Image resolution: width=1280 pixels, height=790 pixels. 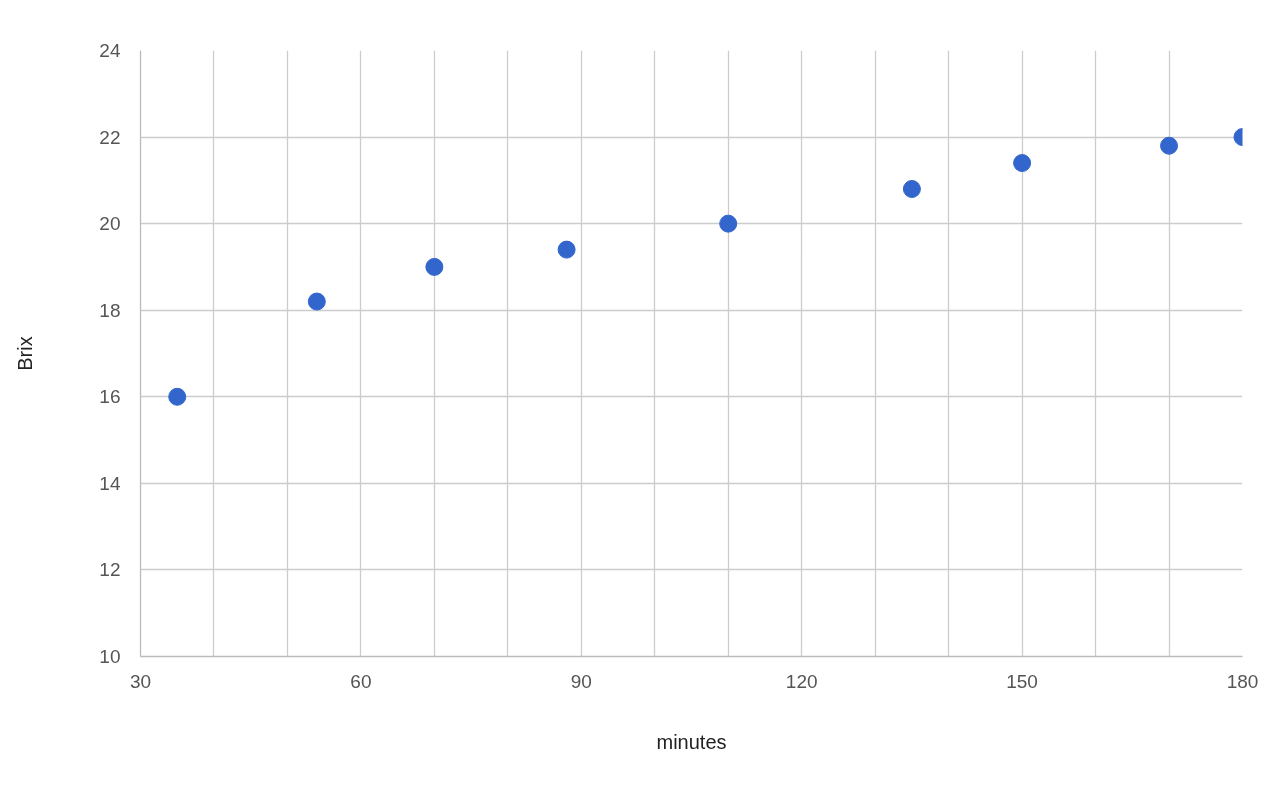 What do you see at coordinates (361, 681) in the screenshot?
I see `x-tick-label: 60` at bounding box center [361, 681].